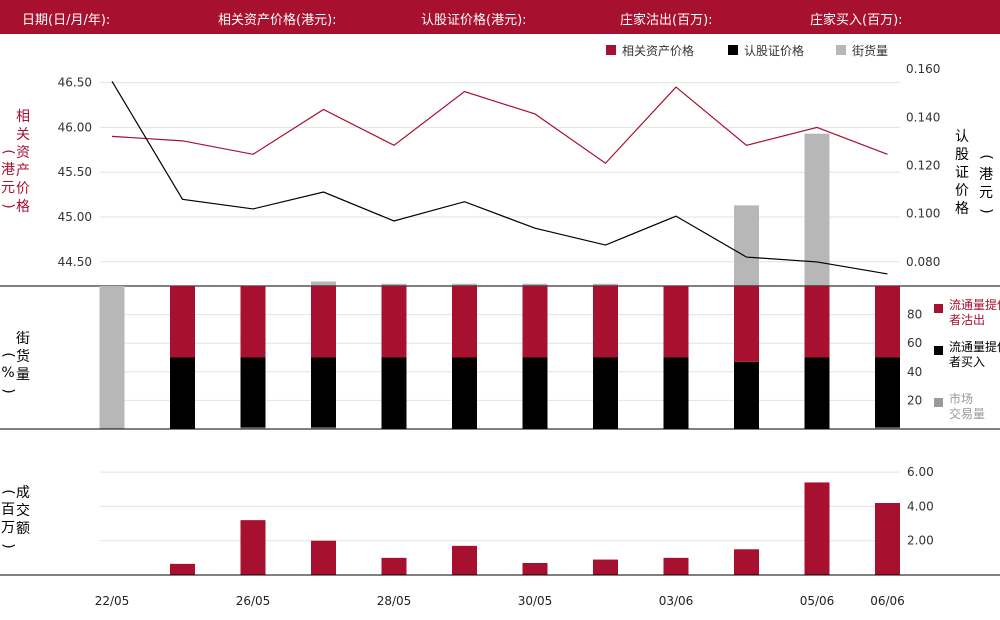  I want to click on legend-label-line: 者买入, so click(967, 362).